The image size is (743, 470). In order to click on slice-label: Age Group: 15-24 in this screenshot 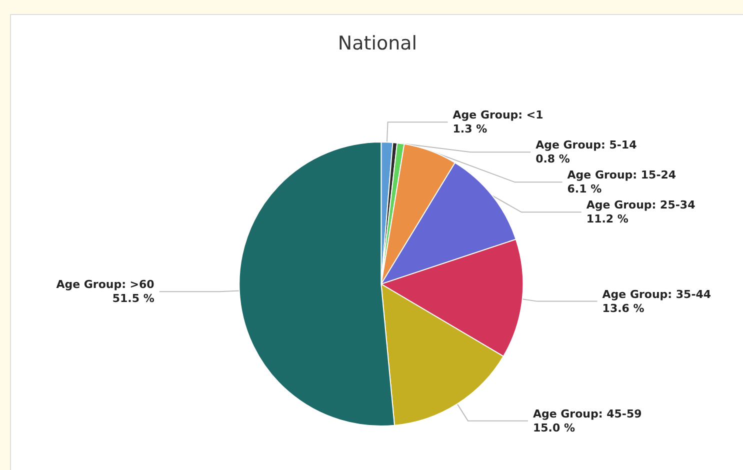, I will do `click(621, 175)`.